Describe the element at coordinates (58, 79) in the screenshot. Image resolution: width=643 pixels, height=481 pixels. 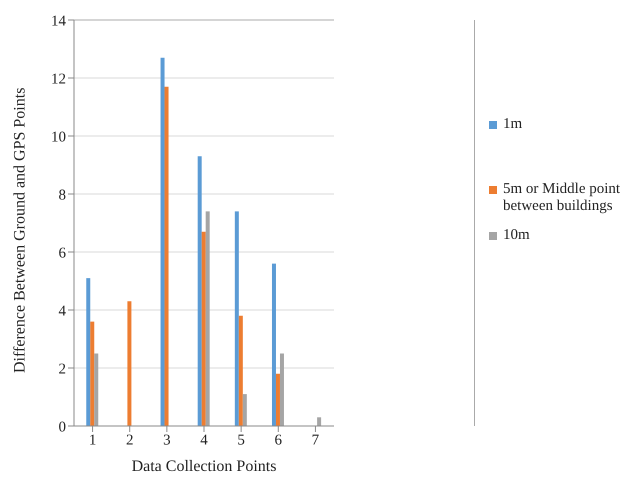
I see `y-tick-label: 12` at that location.